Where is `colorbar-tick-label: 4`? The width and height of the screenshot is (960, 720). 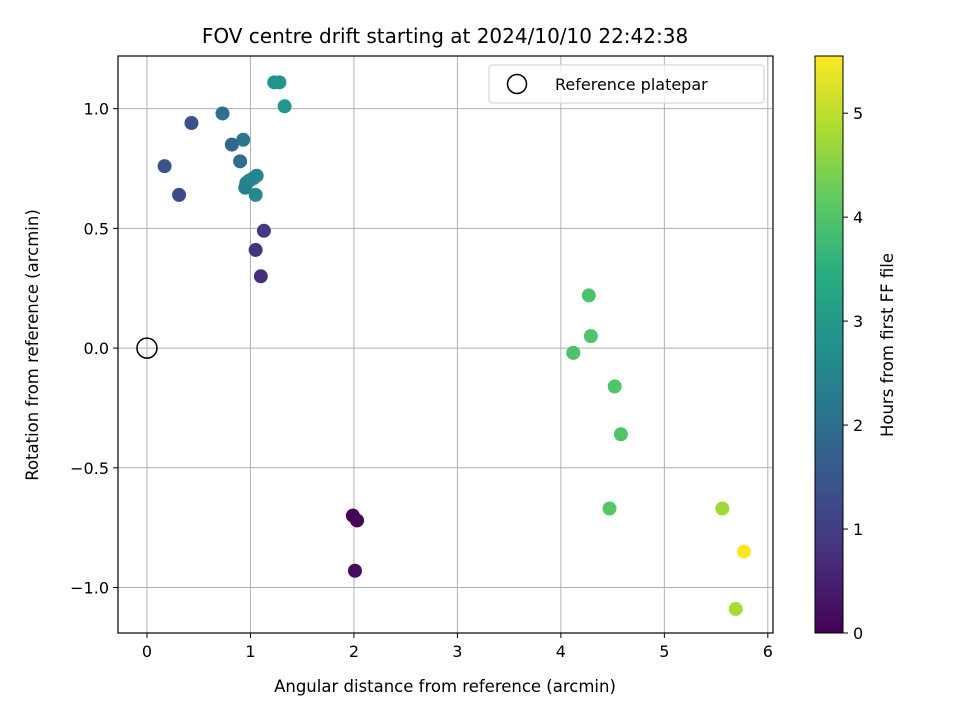 colorbar-tick-label: 4 is located at coordinates (858, 217).